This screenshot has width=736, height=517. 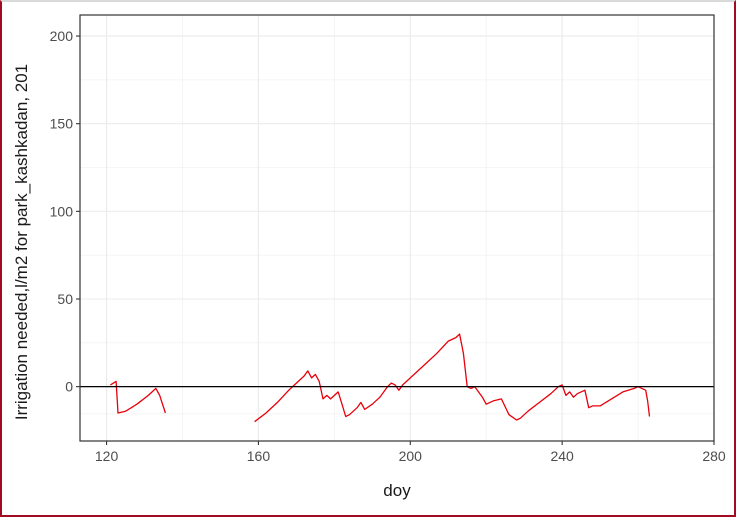 I want to click on x-axis-title: doy, so click(x=397, y=490).